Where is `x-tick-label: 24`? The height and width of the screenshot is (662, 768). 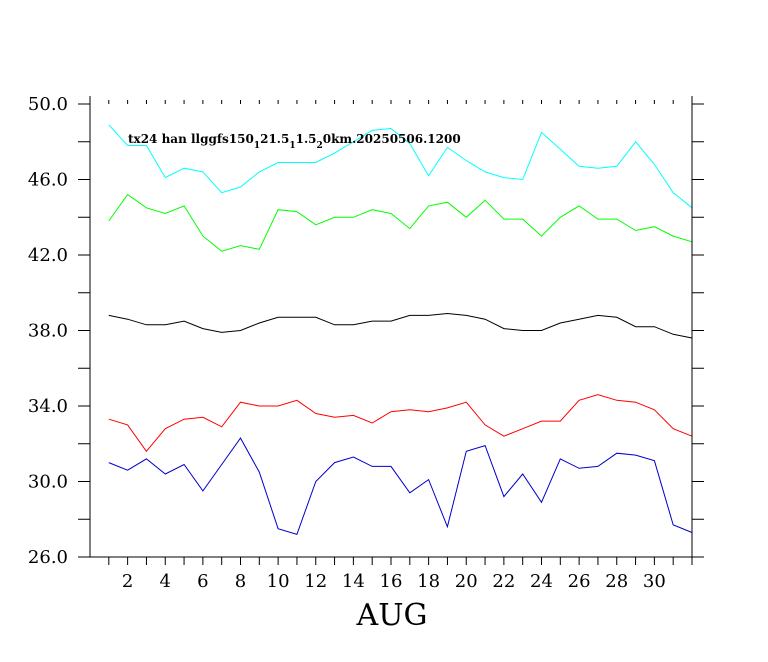 x-tick-label: 24 is located at coordinates (541, 581).